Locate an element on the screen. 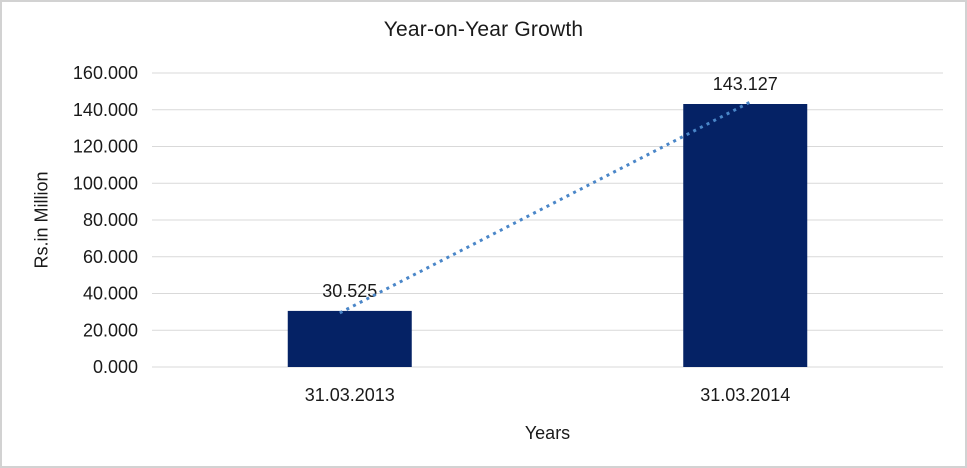  x-axis-title: Years is located at coordinates (547, 433).